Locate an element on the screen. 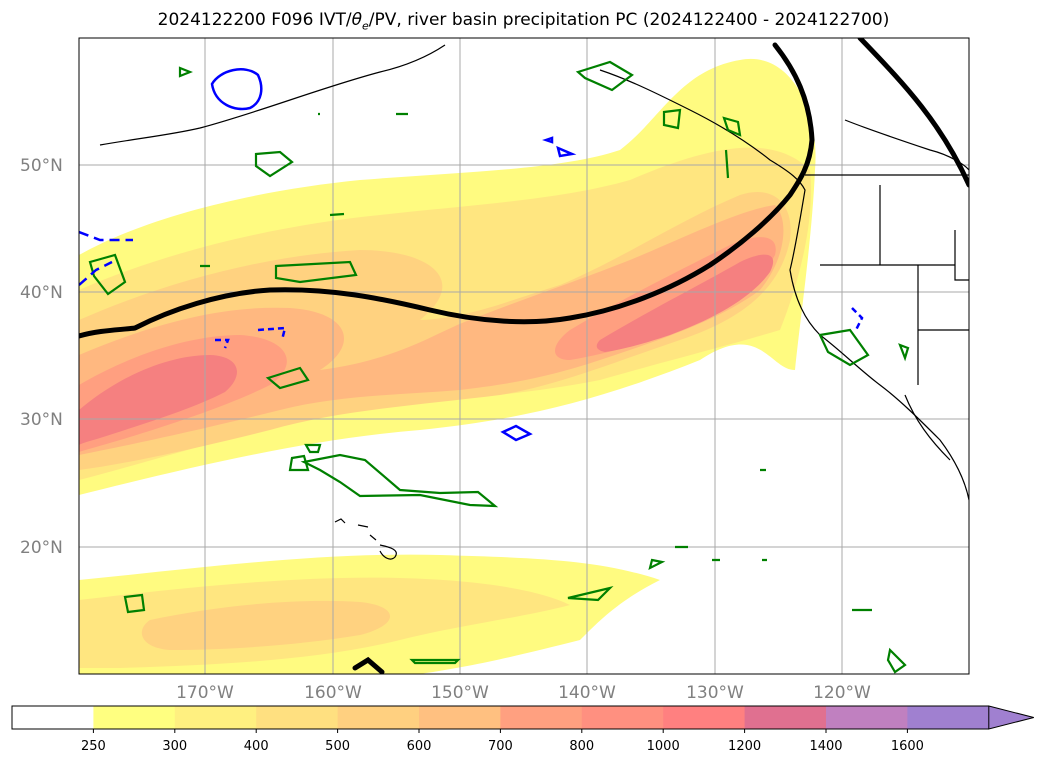 Image resolution: width=1047 pixels, height=767 pixels. lat-label: 40°N is located at coordinates (41, 293).